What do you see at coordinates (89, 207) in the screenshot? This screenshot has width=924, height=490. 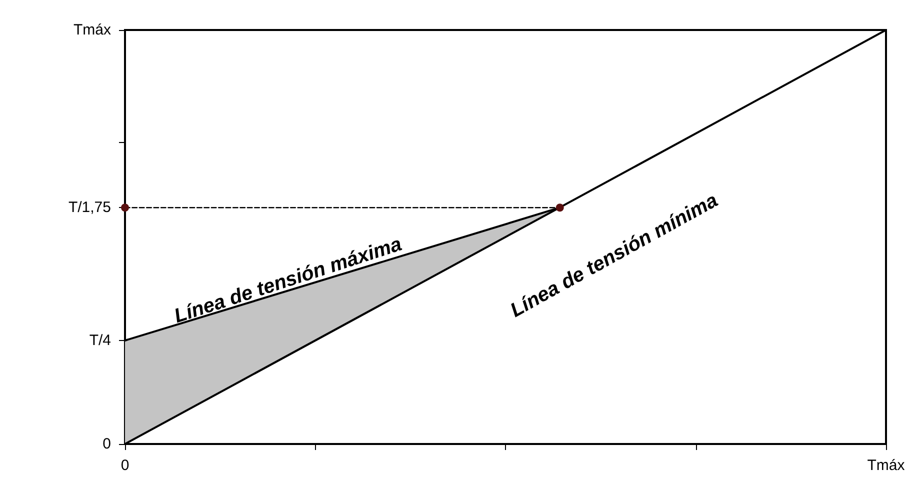 I see `text: T/1,75` at bounding box center [89, 207].